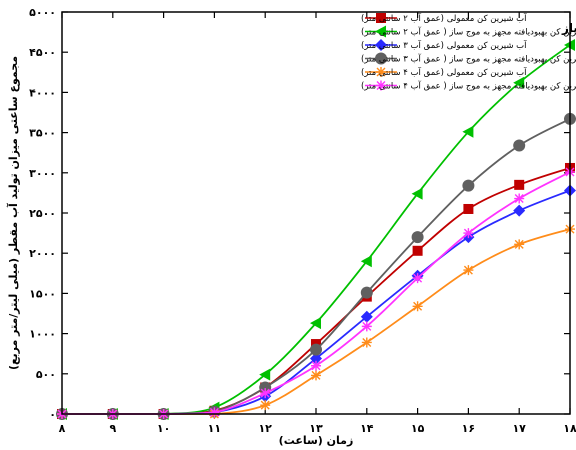 The image size is (576, 450). Describe the element at coordinates (418, 428) in the screenshot. I see `x-tick-label: ۱۵` at that location.